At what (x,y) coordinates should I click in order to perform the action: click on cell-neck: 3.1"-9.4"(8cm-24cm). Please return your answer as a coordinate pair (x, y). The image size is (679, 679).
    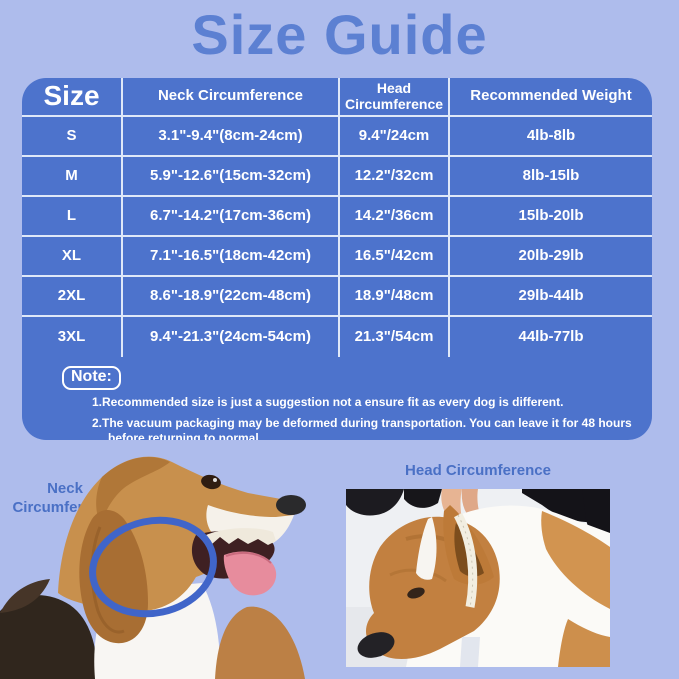
    Looking at the image, I should click on (231, 136).